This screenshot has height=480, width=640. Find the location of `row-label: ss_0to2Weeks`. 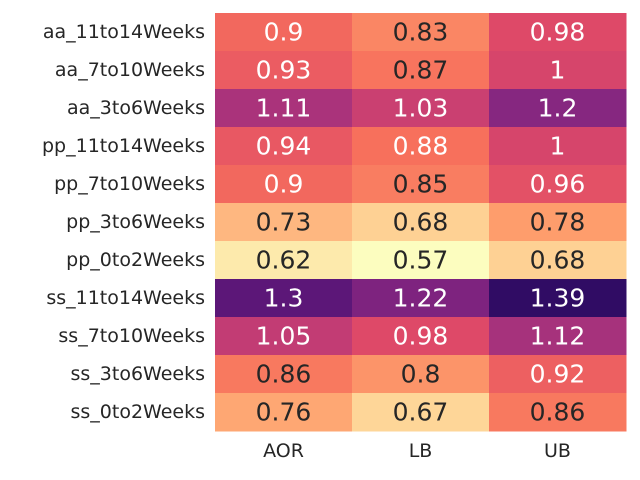

row-label: ss_0to2Weeks is located at coordinates (137, 412).